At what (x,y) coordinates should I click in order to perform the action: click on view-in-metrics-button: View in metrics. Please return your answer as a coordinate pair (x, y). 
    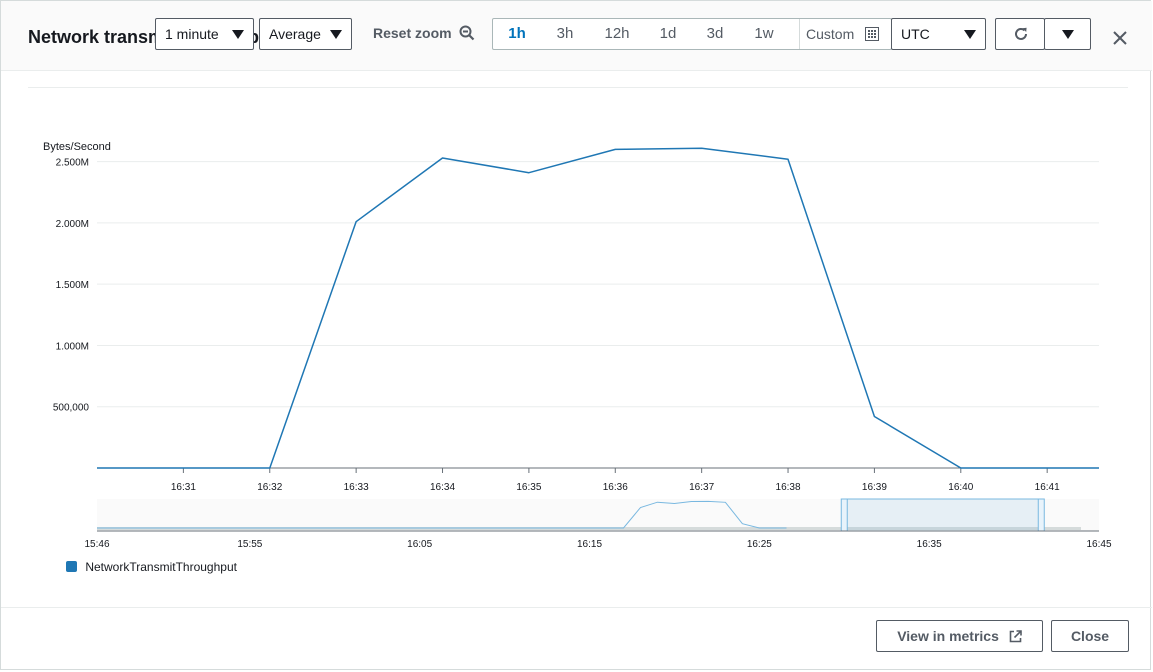
    Looking at the image, I should click on (959, 636).